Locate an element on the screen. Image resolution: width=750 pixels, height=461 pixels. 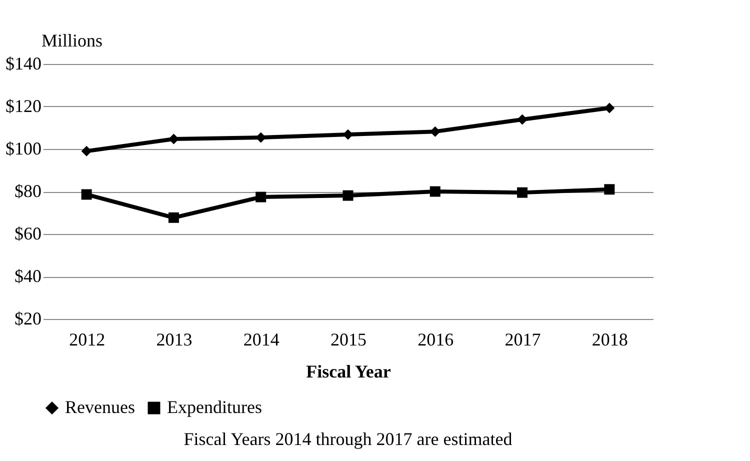
x-tick-label: 2017 is located at coordinates (522, 340).